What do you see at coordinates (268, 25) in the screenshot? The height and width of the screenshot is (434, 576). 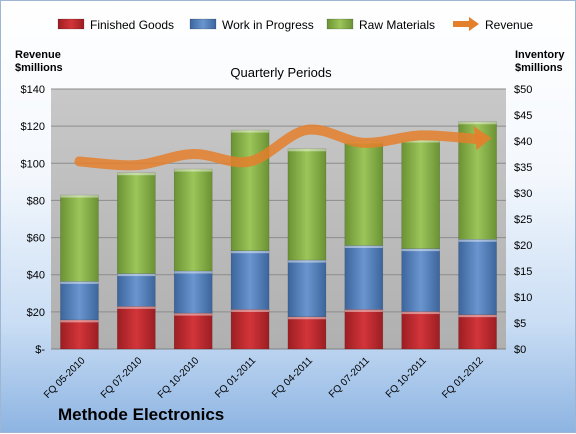 I see `legend-wip-label: Work in Progress` at bounding box center [268, 25].